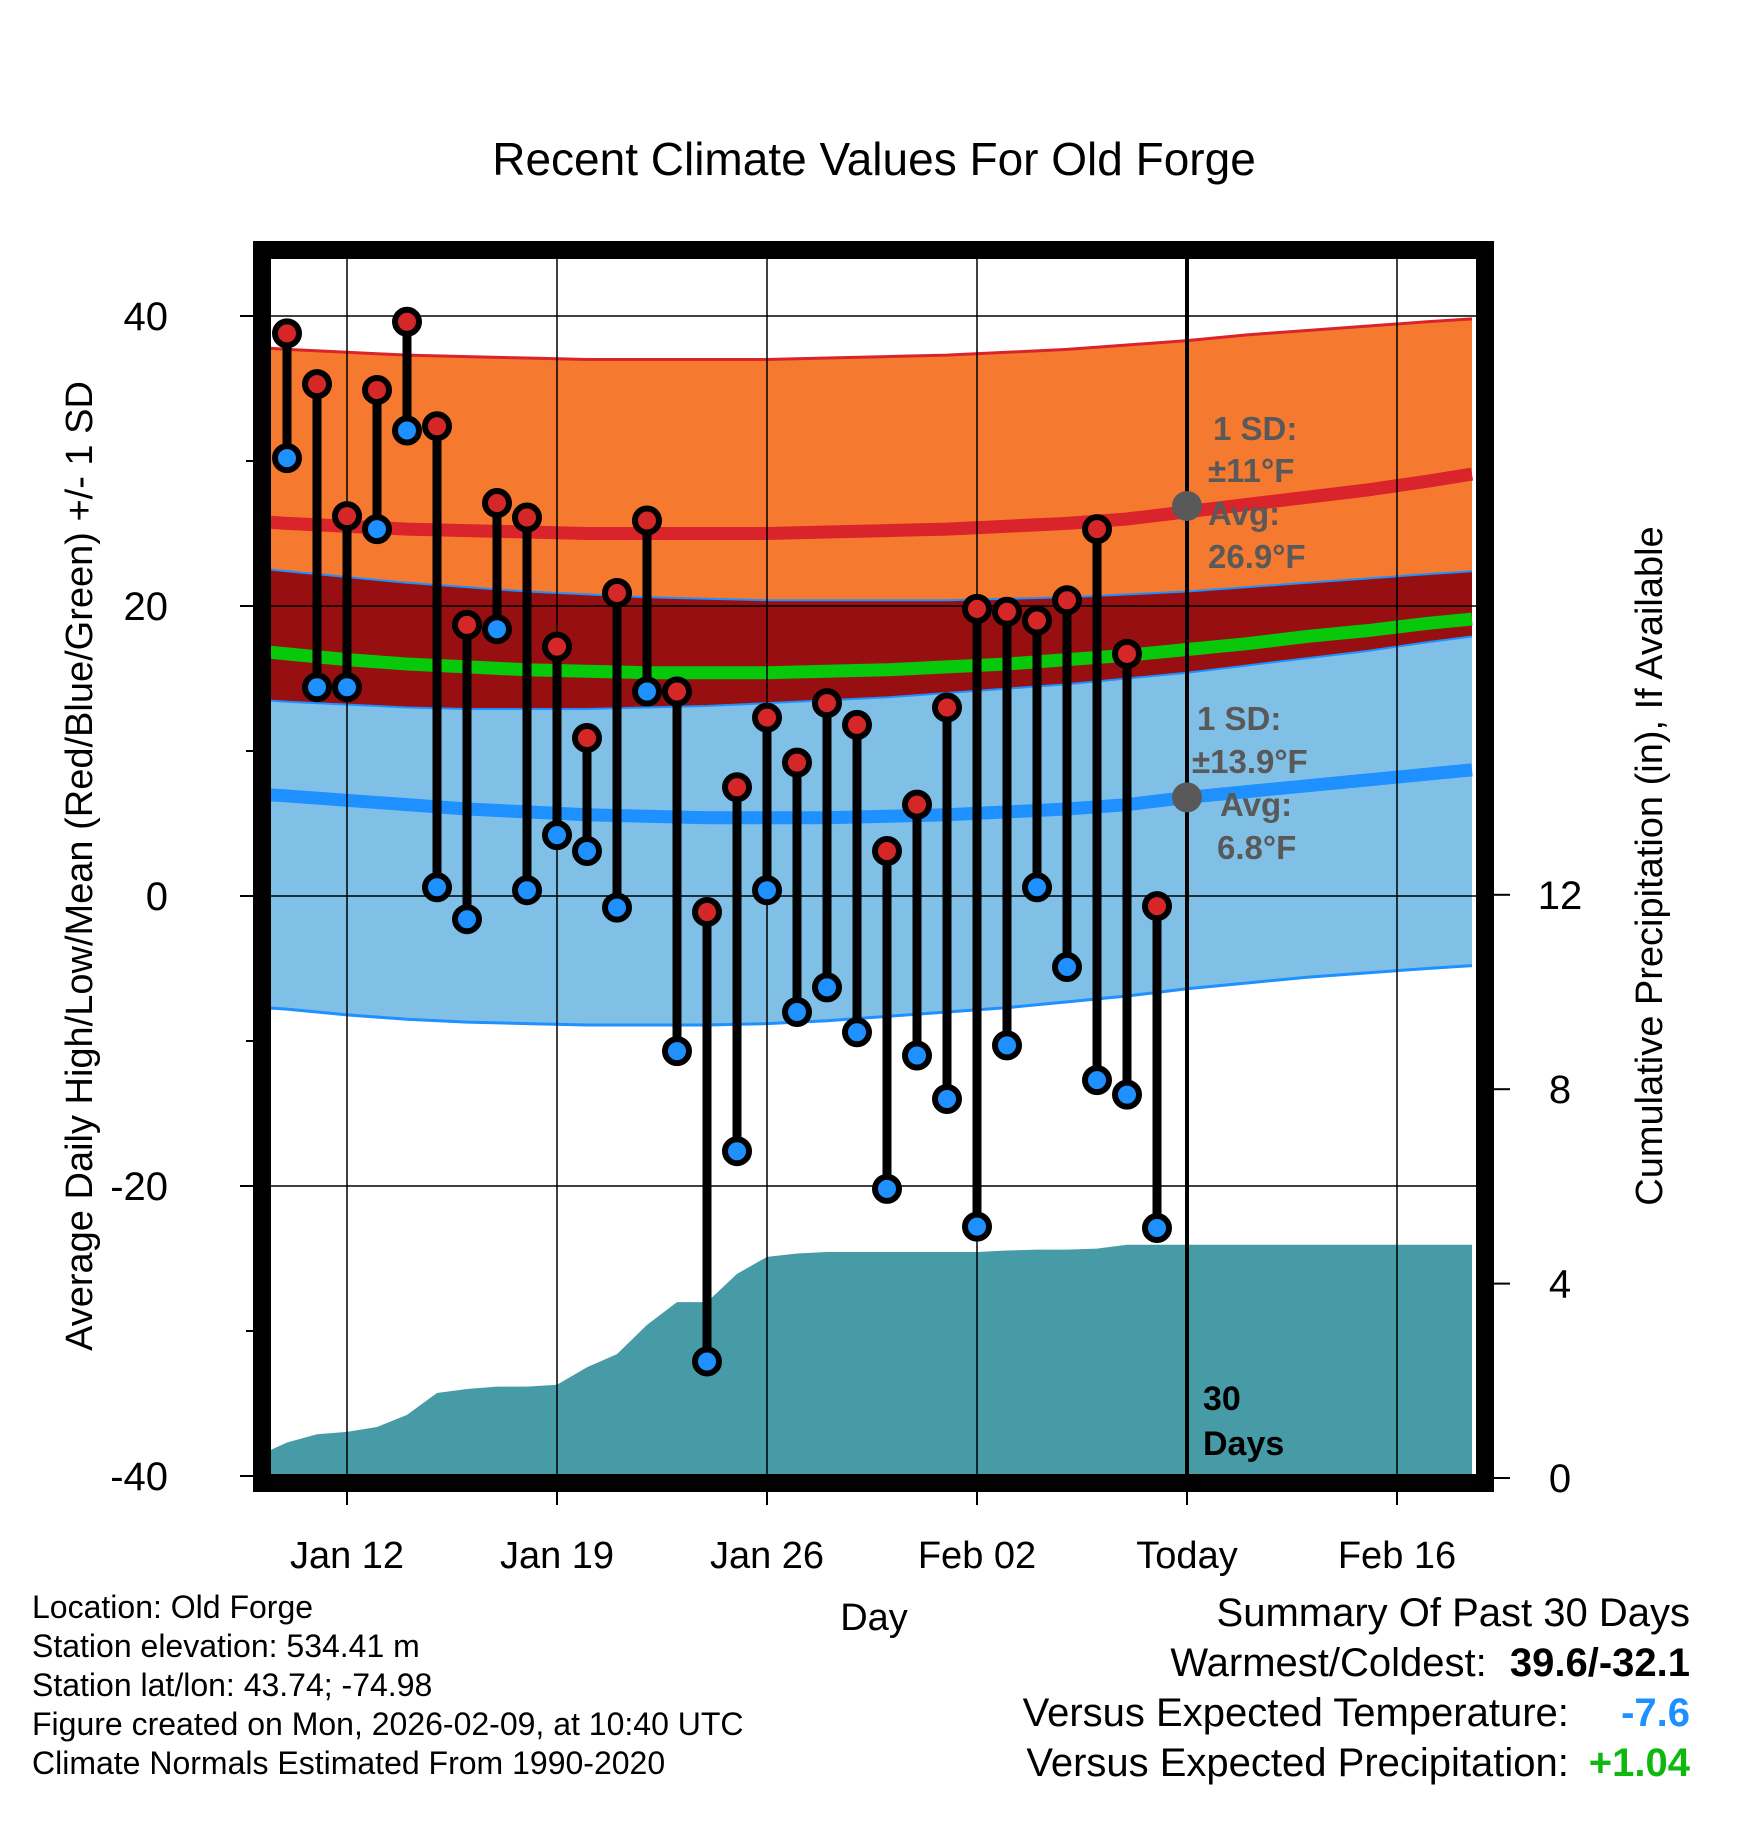  Describe the element at coordinates (767, 1556) in the screenshot. I see `x-tick-label: Jan 26` at that location.